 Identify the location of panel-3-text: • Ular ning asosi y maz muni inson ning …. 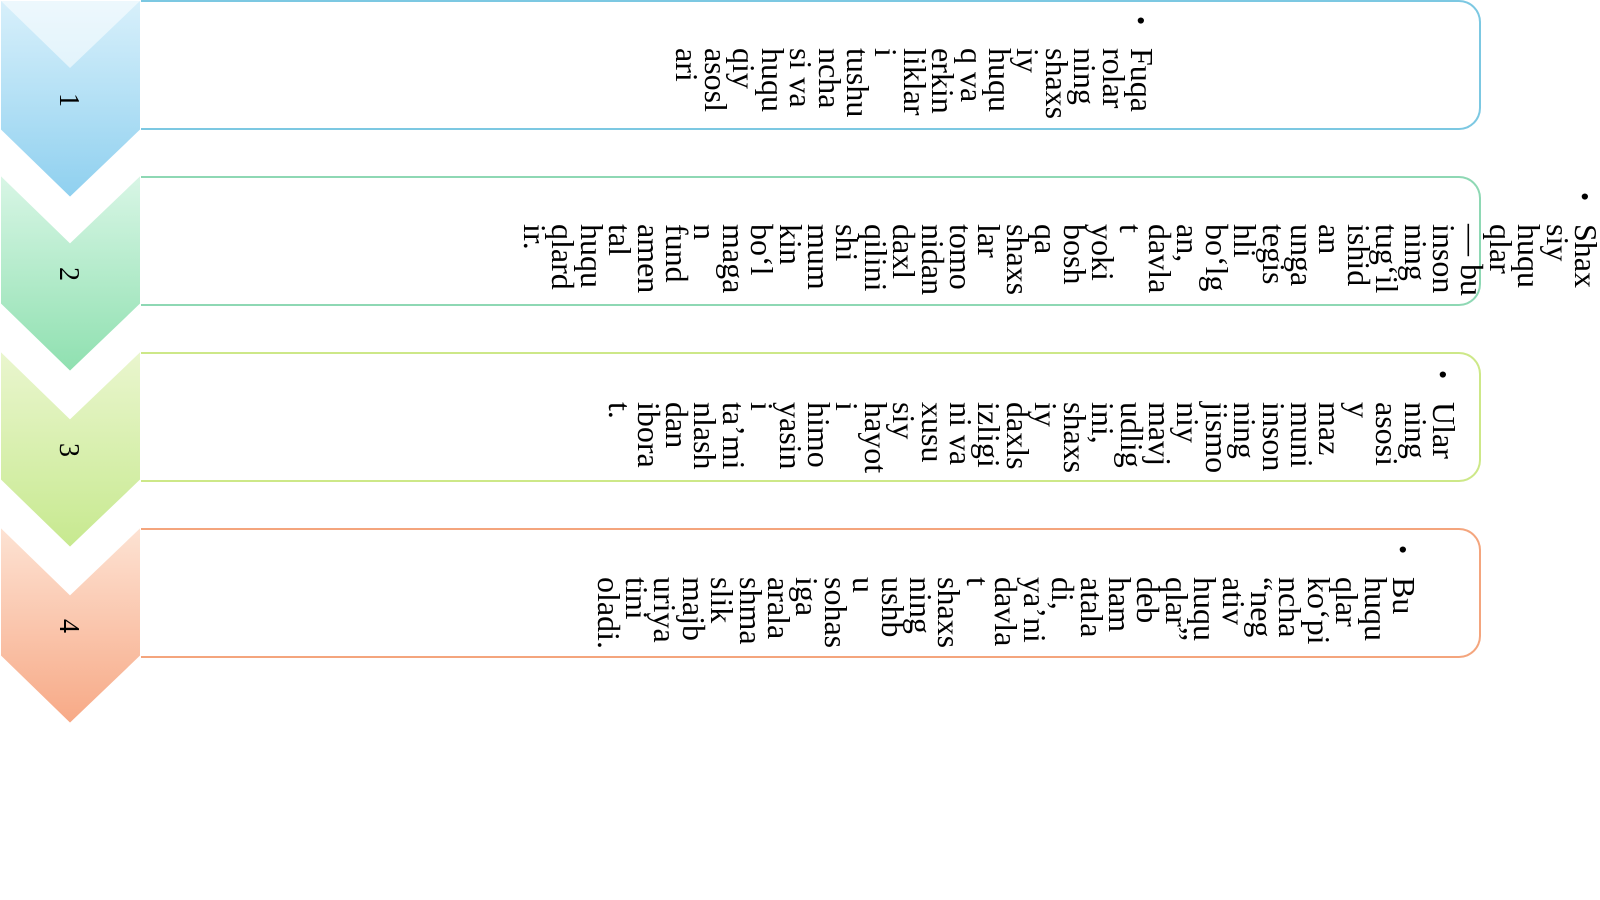
(810, 430).